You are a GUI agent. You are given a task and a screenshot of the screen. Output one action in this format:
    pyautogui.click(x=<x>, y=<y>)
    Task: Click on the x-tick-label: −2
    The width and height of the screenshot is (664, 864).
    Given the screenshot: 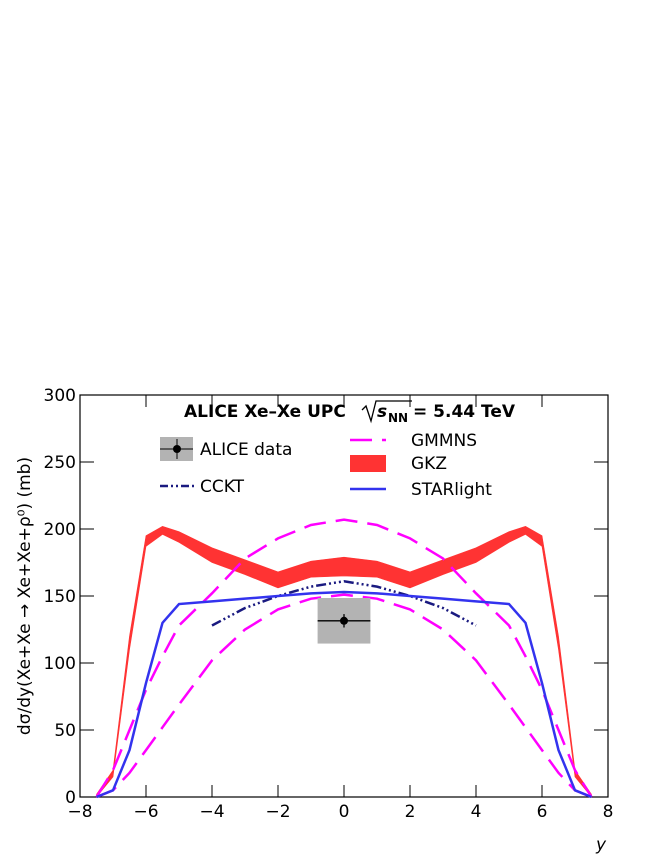 What is the action you would take?
    pyautogui.click(x=277, y=812)
    